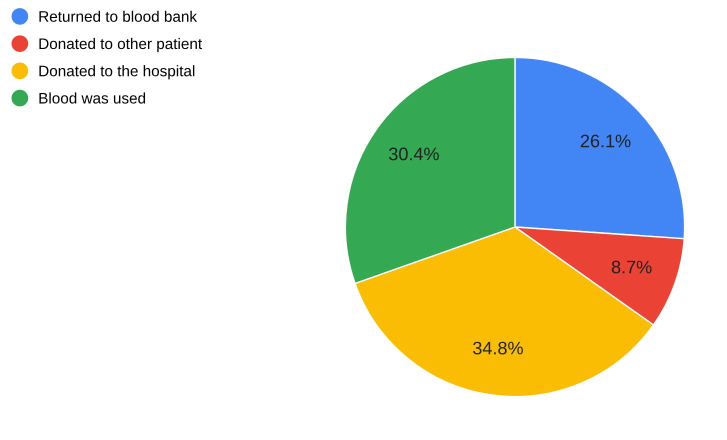 The image size is (727, 440). I want to click on data-label: 8.7%, so click(632, 267).